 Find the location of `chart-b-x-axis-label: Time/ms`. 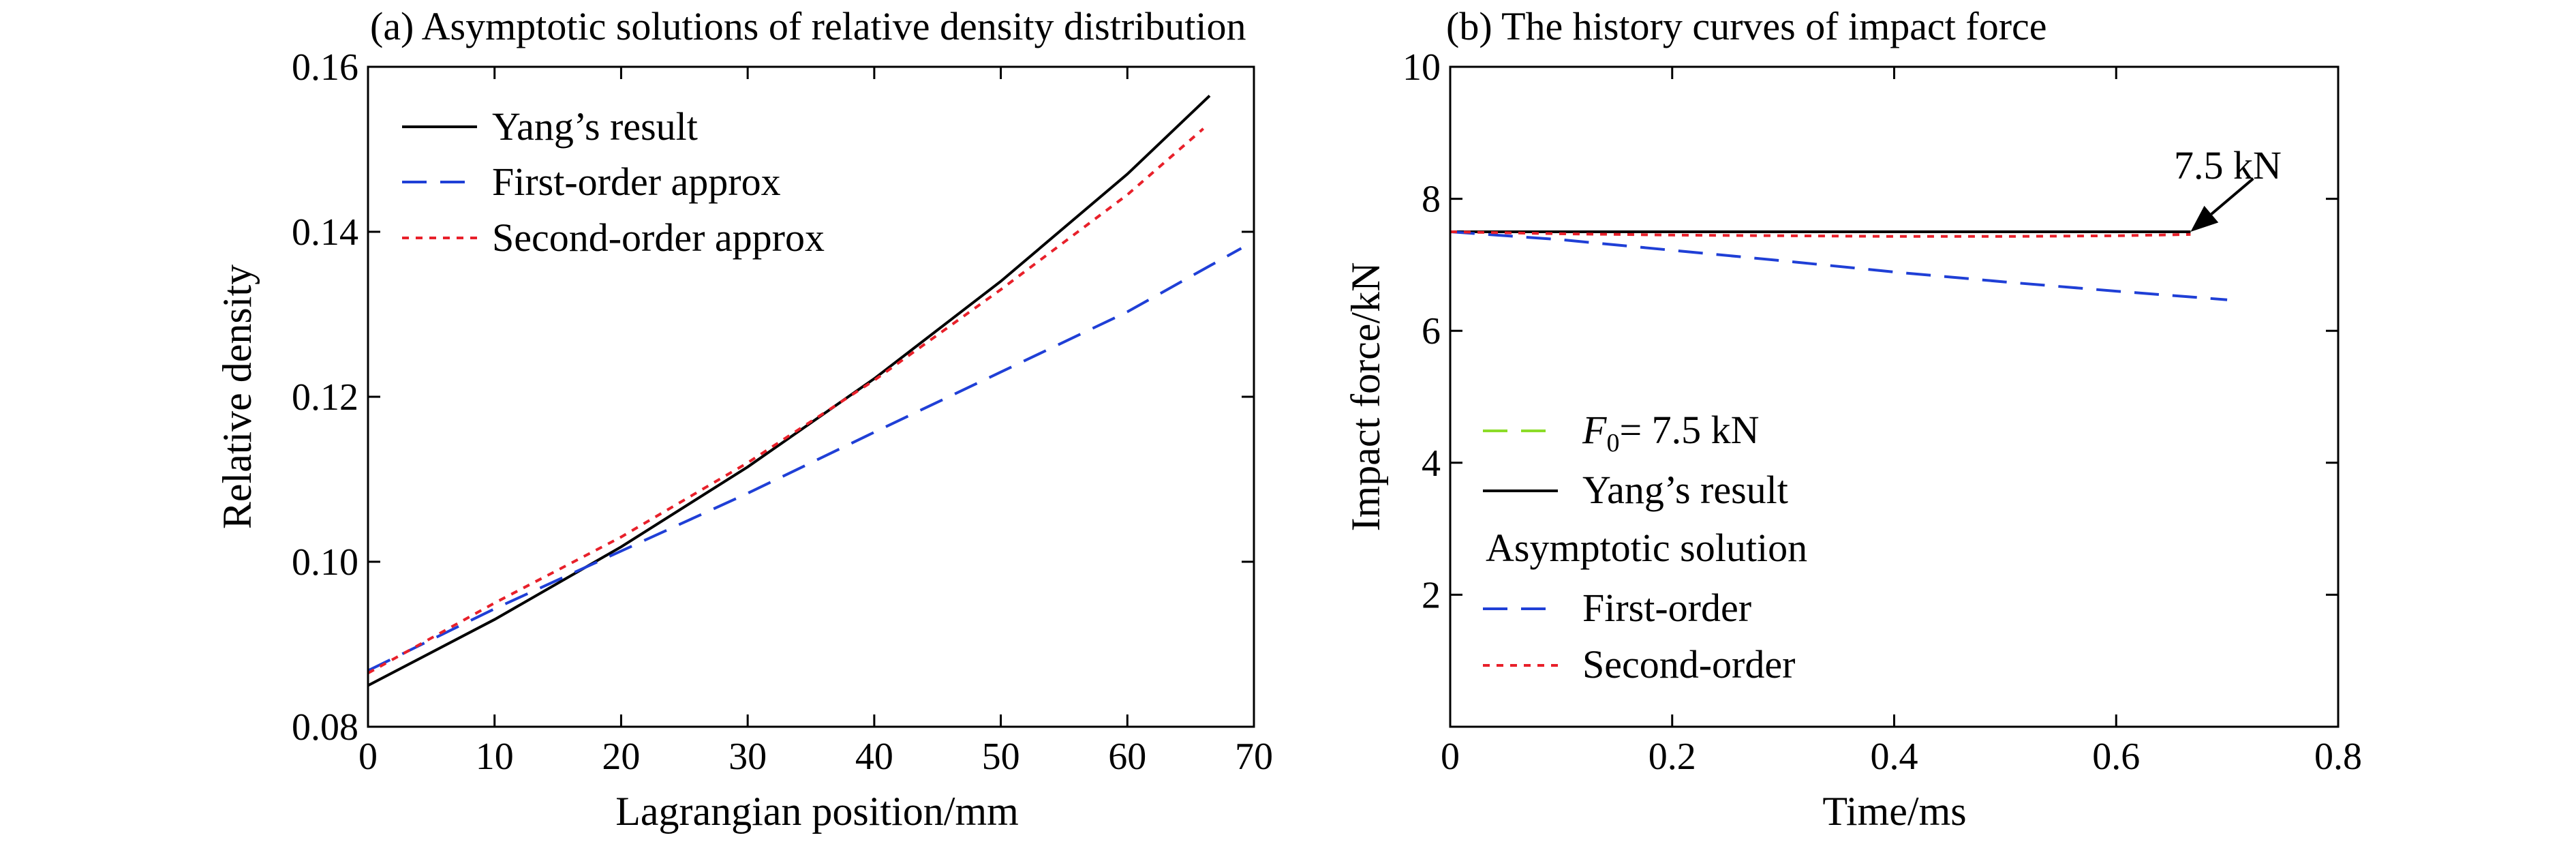

chart-b-x-axis-label: Time/ms is located at coordinates (1894, 811).